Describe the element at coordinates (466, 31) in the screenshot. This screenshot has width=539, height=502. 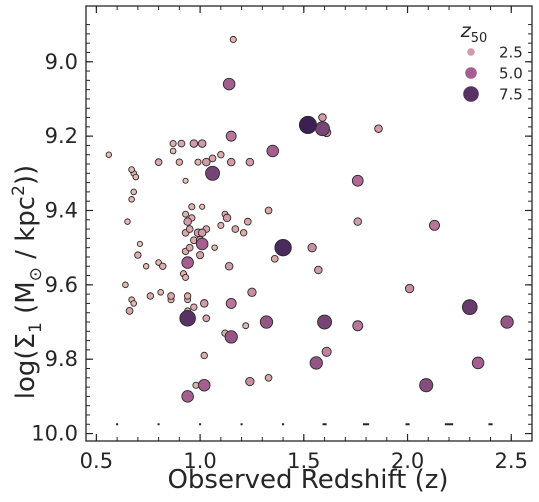
I see `legend-title-main: z` at that location.